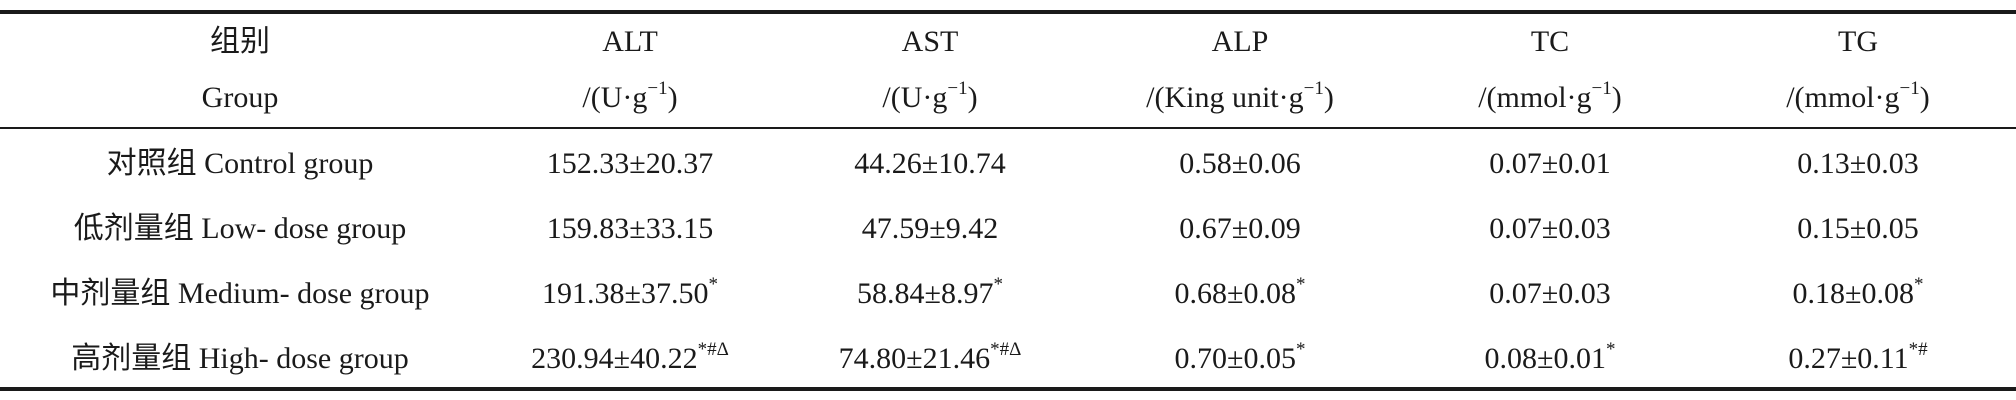 The height and width of the screenshot is (400, 2016). Describe the element at coordinates (1858, 228) in the screenshot. I see `table-cell: 0.15±0.05` at that location.